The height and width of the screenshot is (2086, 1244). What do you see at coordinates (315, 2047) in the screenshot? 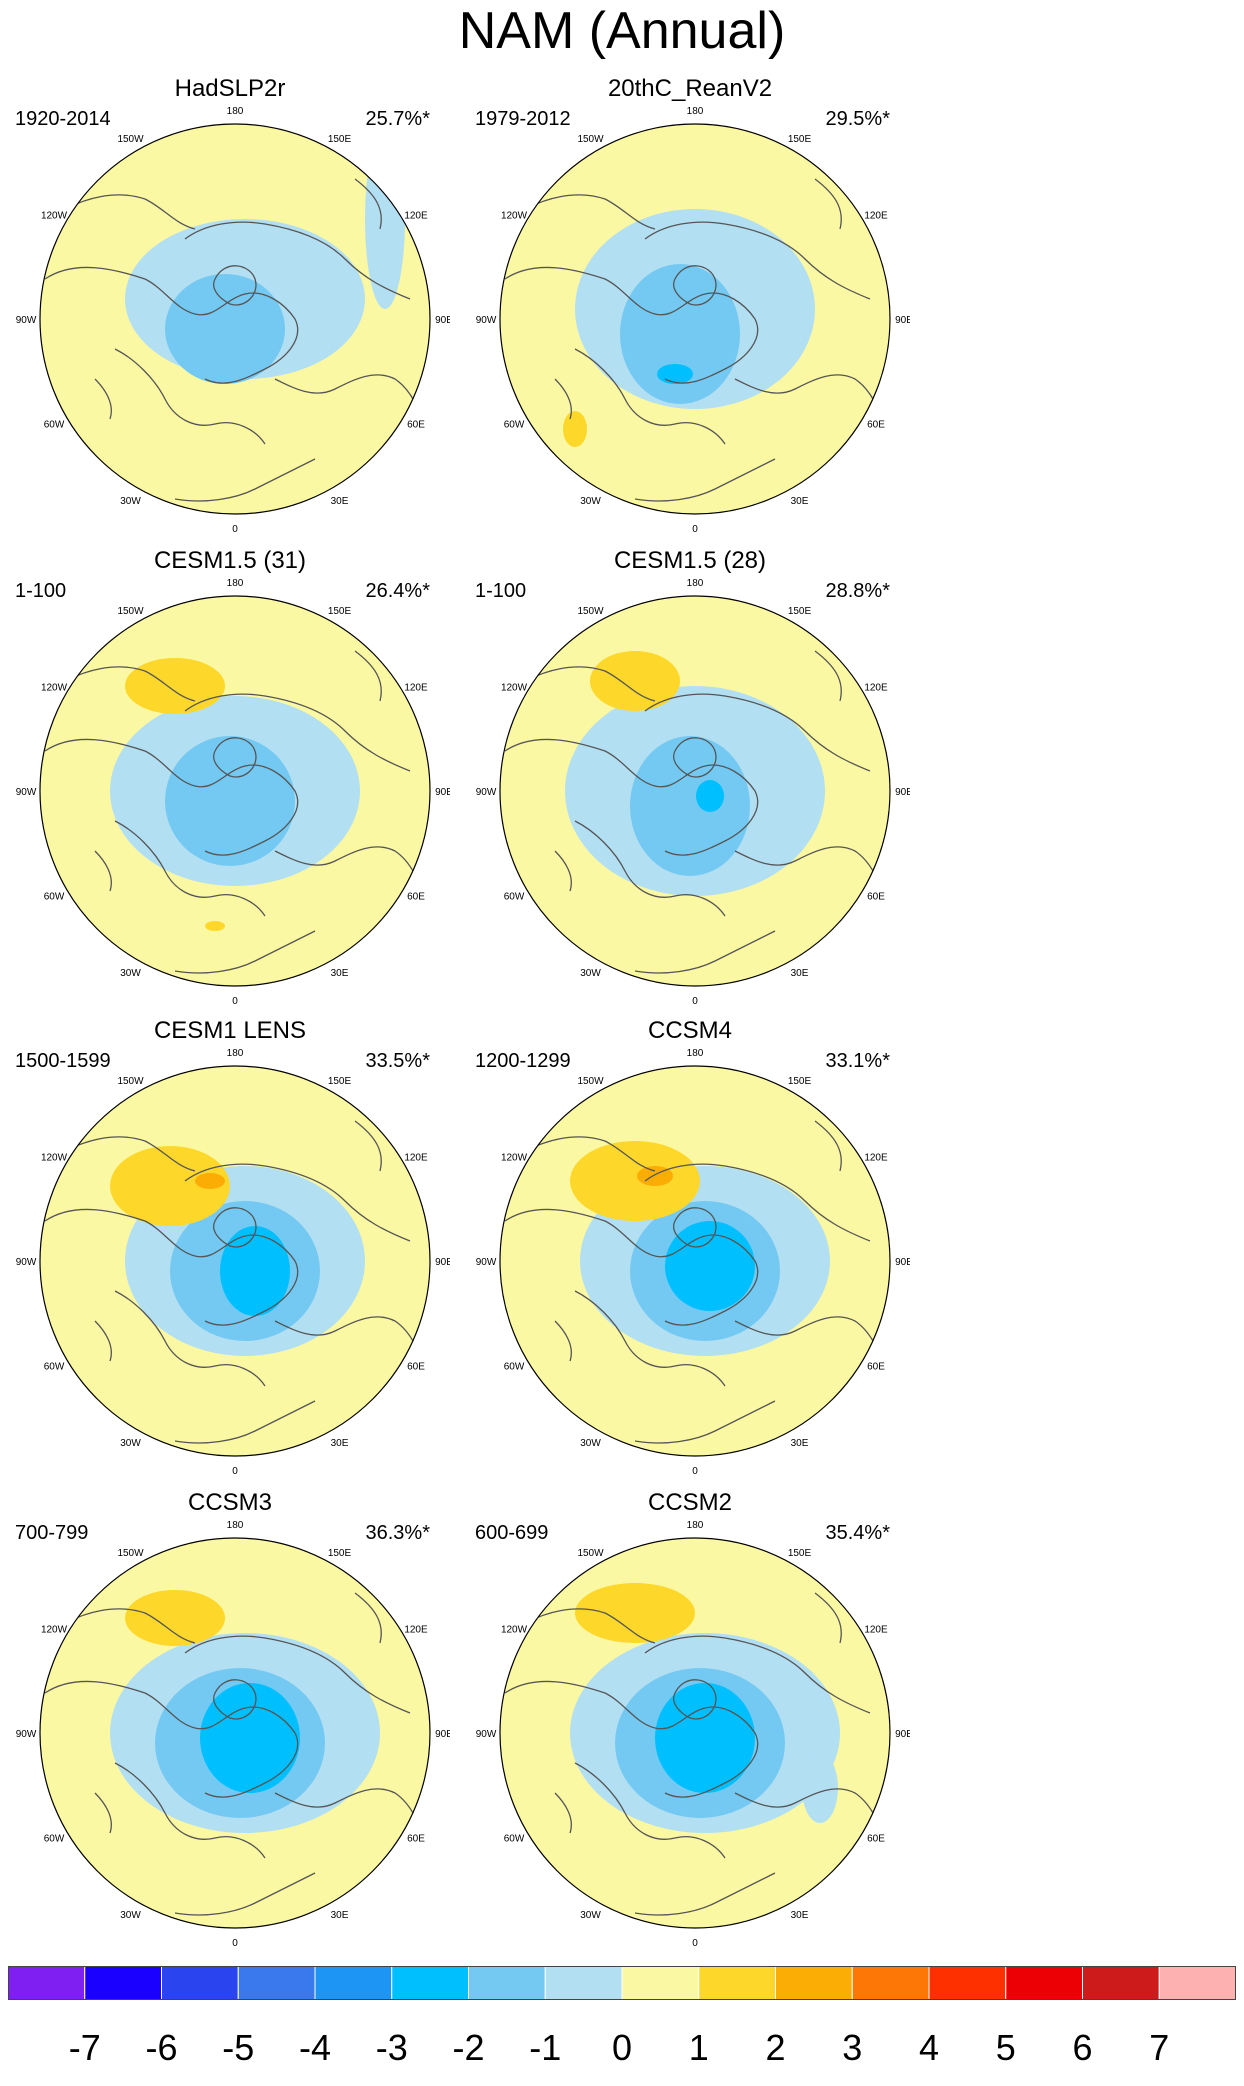
I see `colorbar-tick-label: -4` at bounding box center [315, 2047].